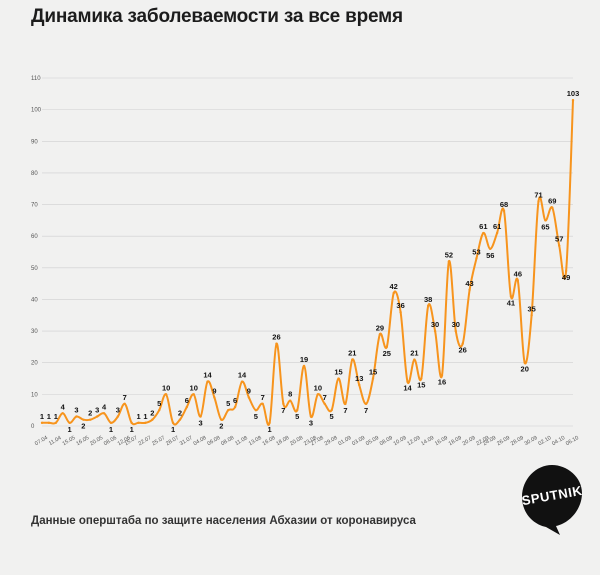 Image resolution: width=600 pixels, height=575 pixels. Describe the element at coordinates (290, 394) in the screenshot. I see `data-label: 8` at that location.